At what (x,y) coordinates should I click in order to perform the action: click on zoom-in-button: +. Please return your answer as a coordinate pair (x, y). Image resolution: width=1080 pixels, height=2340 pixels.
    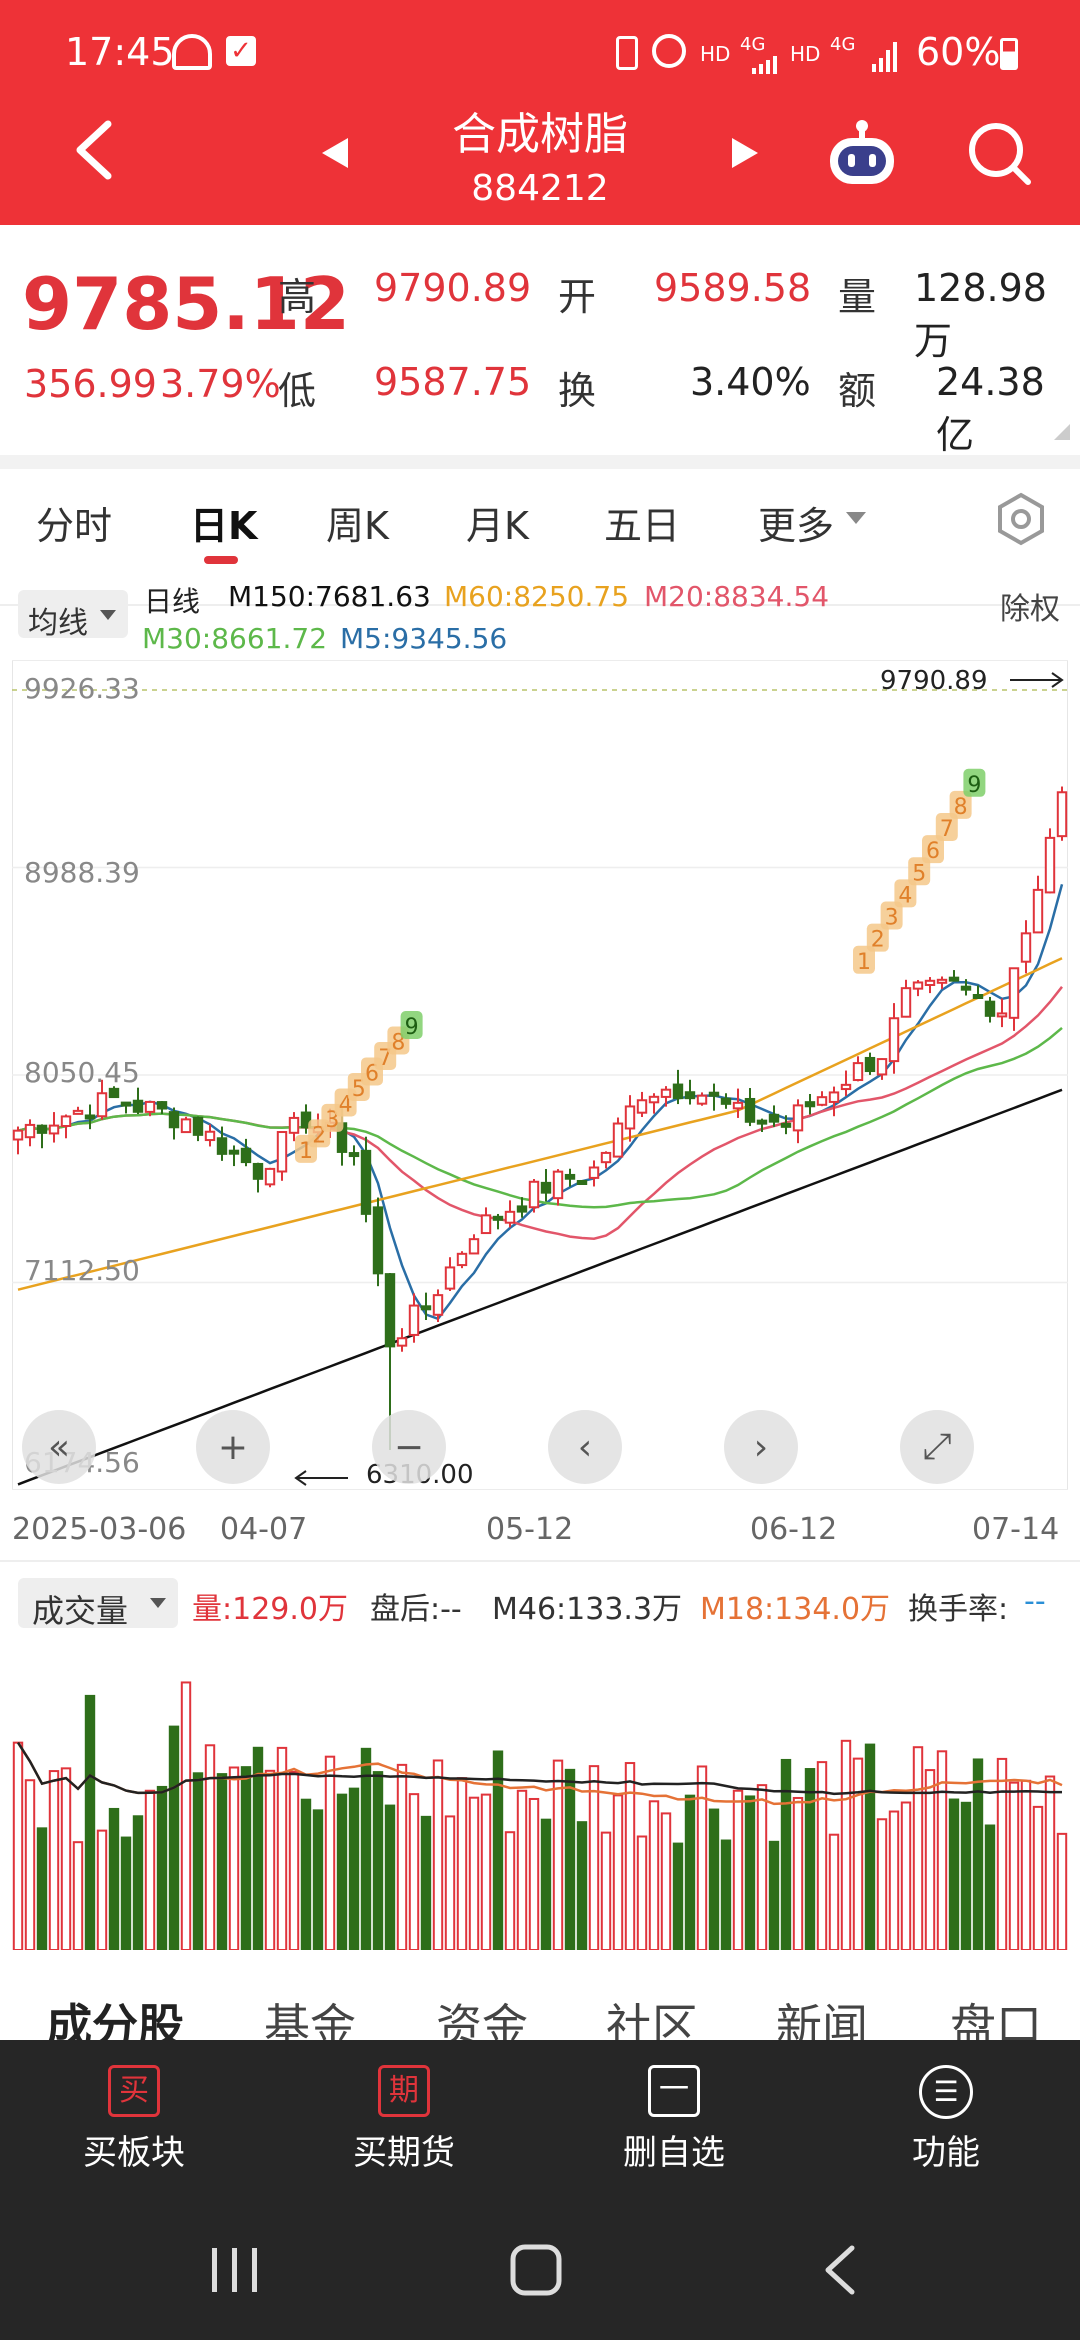
    Looking at the image, I should click on (233, 1447).